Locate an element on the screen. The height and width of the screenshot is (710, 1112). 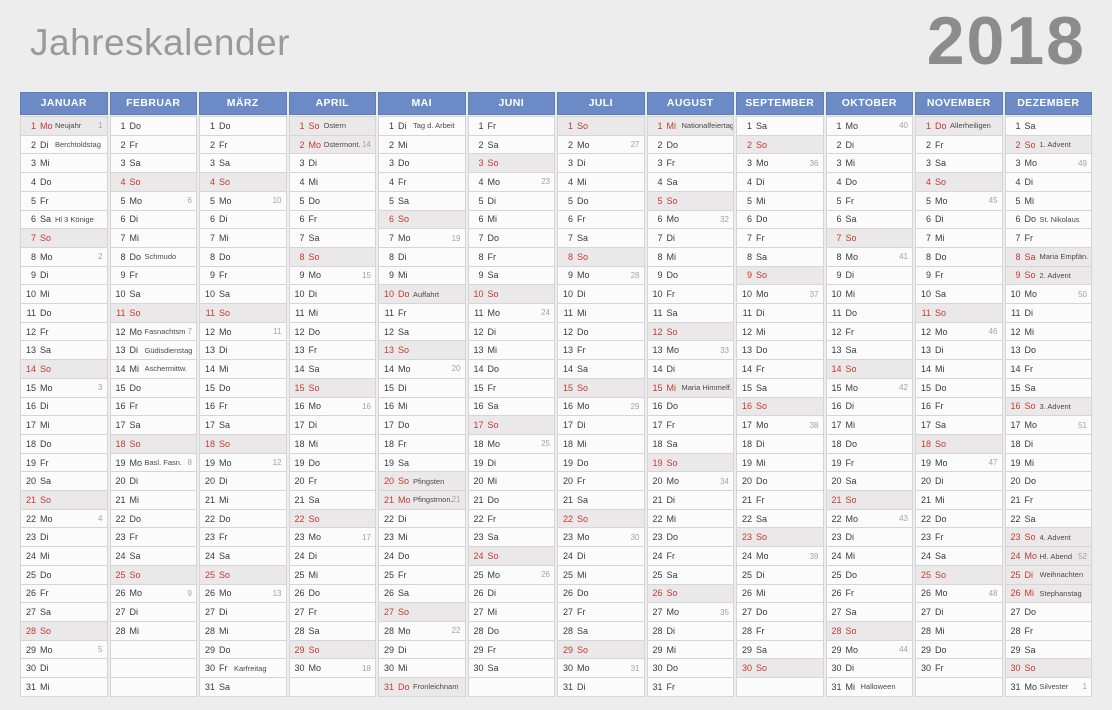
day-number: 26 is located at coordinates (657, 593).